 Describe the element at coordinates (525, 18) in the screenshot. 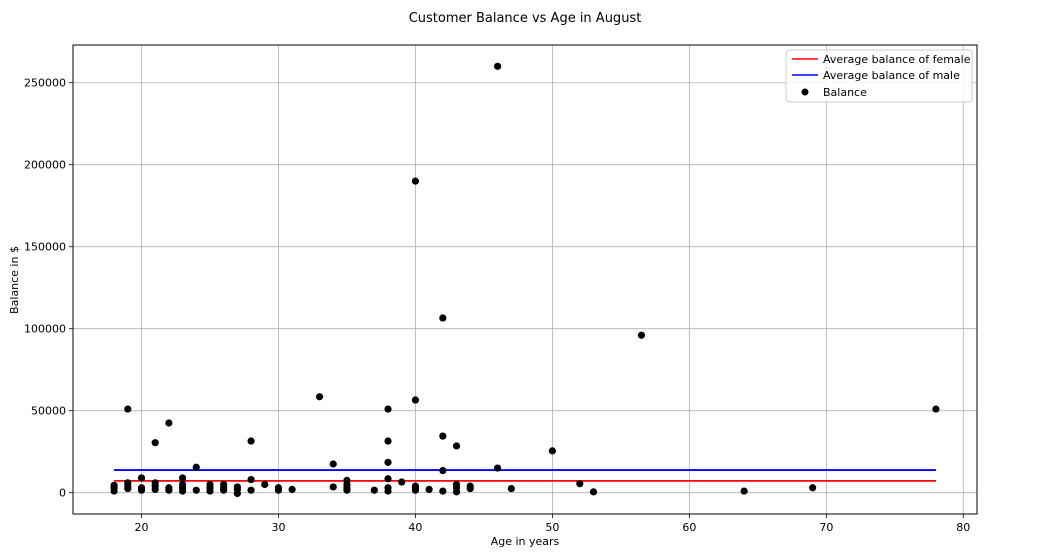

I see `chart-title: Customer Balance vs Age in August` at that location.